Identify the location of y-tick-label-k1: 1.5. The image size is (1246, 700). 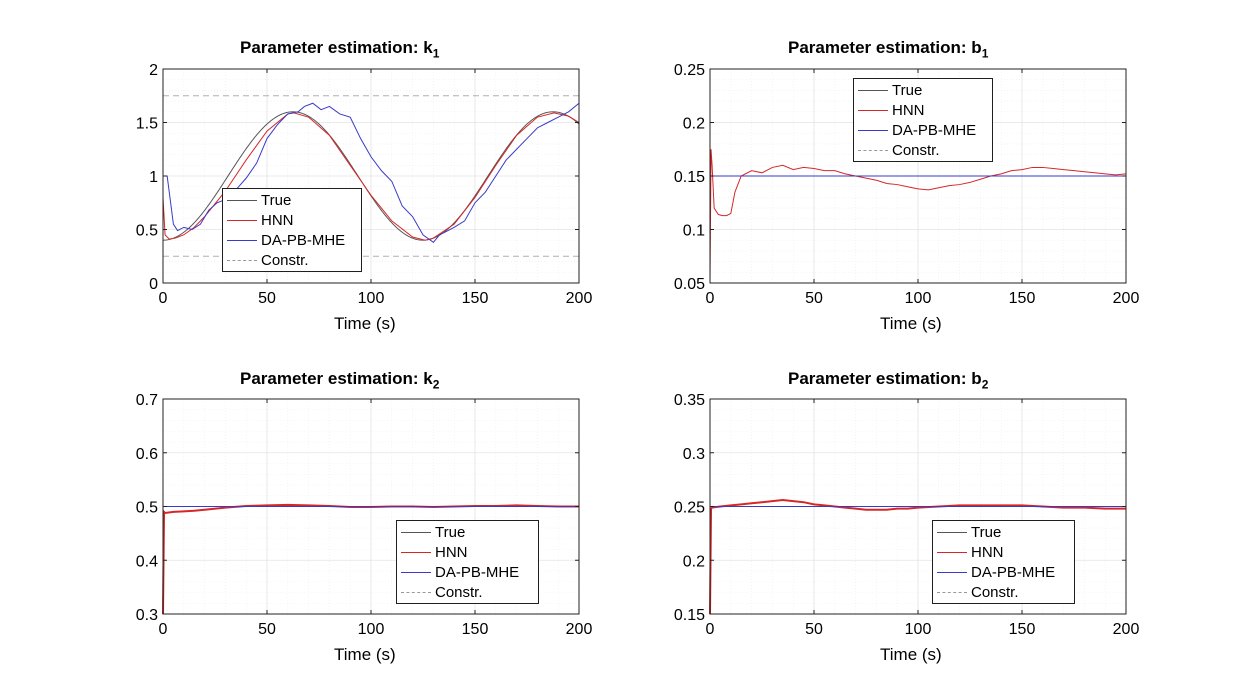
(147, 124).